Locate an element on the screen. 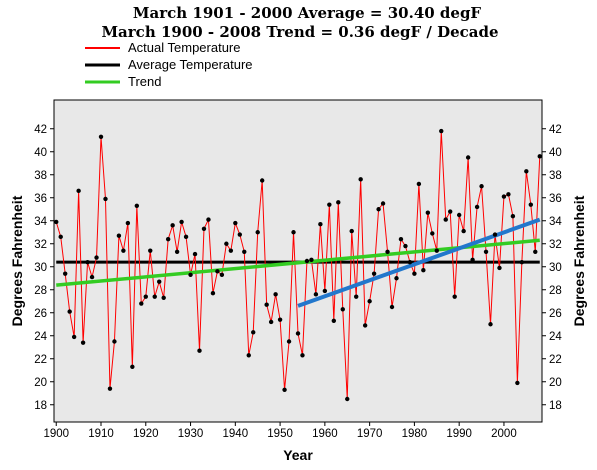  y-tick-label-right: 38 is located at coordinates (555, 176).